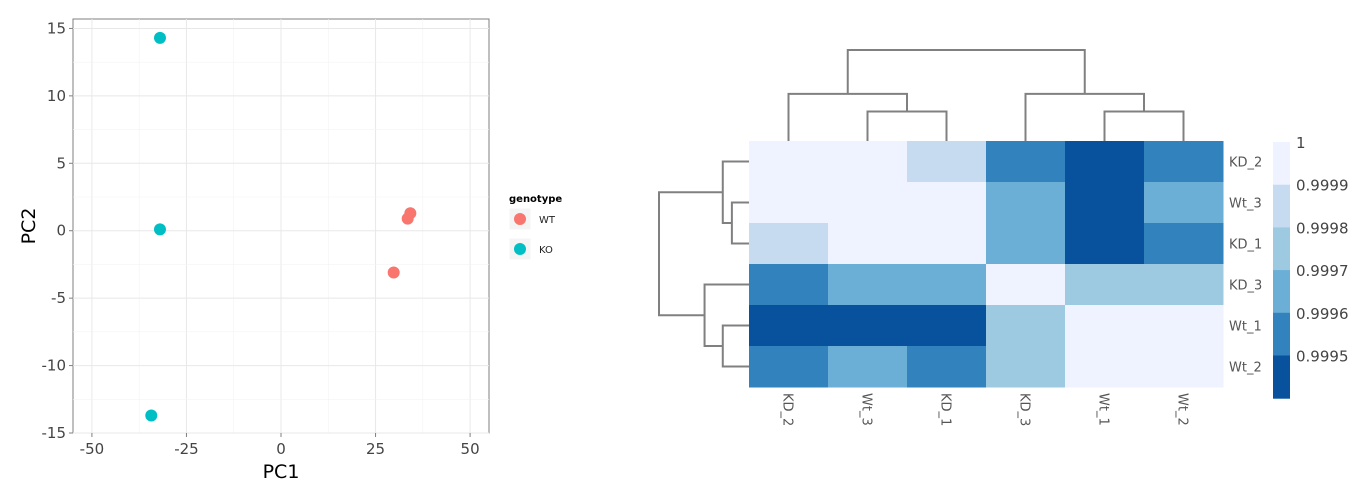 This screenshot has width=1362, height=495. Describe the element at coordinates (1245, 368) in the screenshot. I see `row-label: Wt_2` at that location.